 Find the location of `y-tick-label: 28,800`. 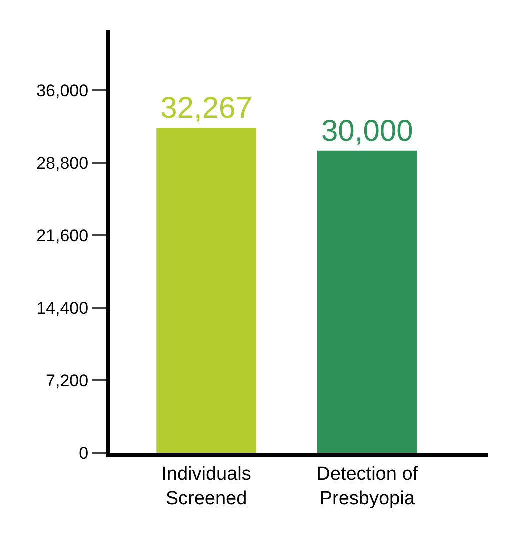

y-tick-label: 28,800 is located at coordinates (62, 163).